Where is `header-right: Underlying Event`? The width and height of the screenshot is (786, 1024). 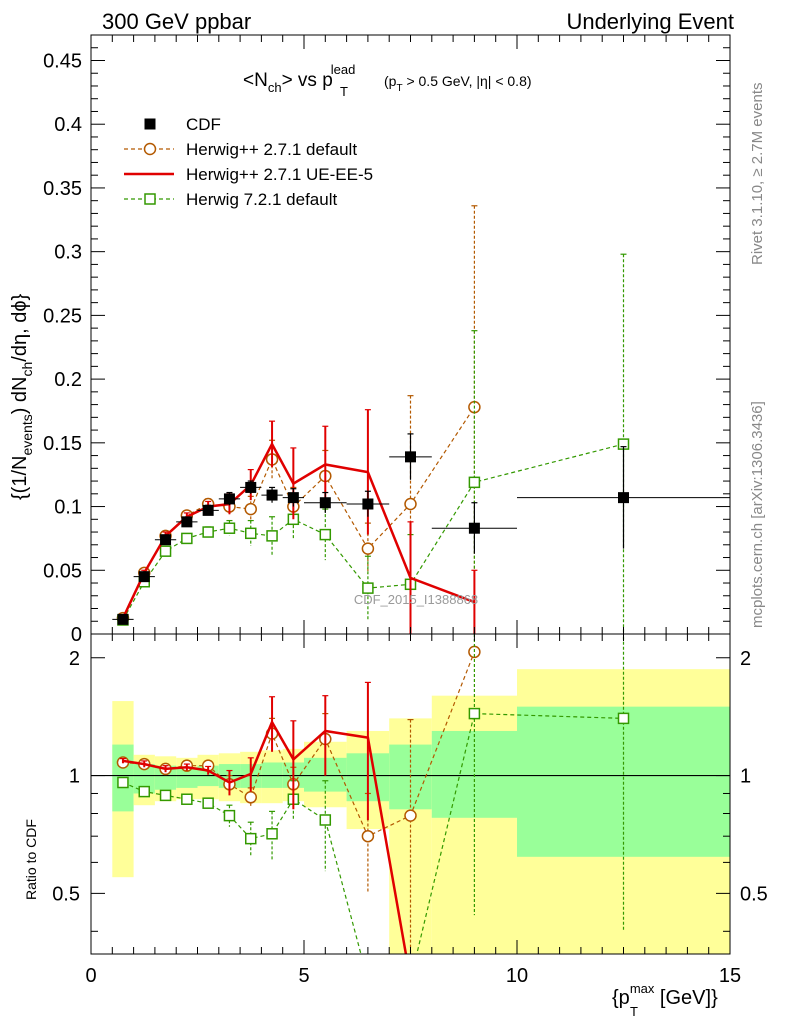 header-right: Underlying Event is located at coordinates (650, 21).